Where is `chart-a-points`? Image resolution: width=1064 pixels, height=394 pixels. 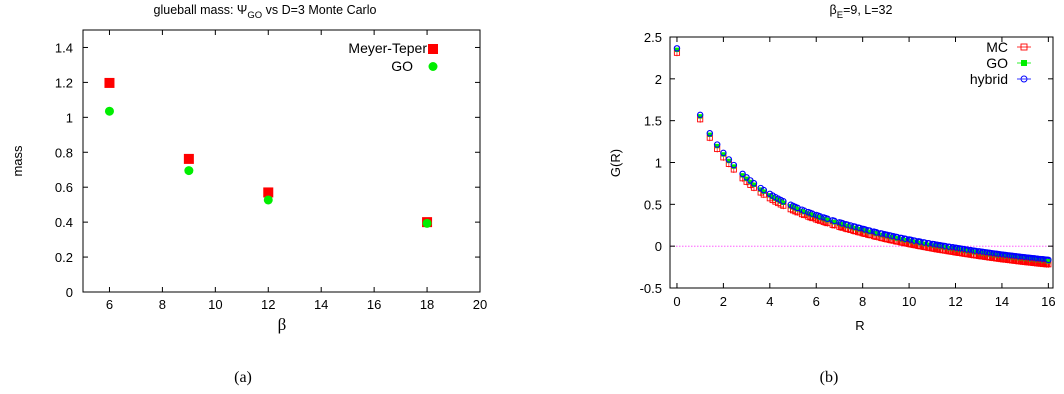
chart-a-points is located at coordinates (268, 152).